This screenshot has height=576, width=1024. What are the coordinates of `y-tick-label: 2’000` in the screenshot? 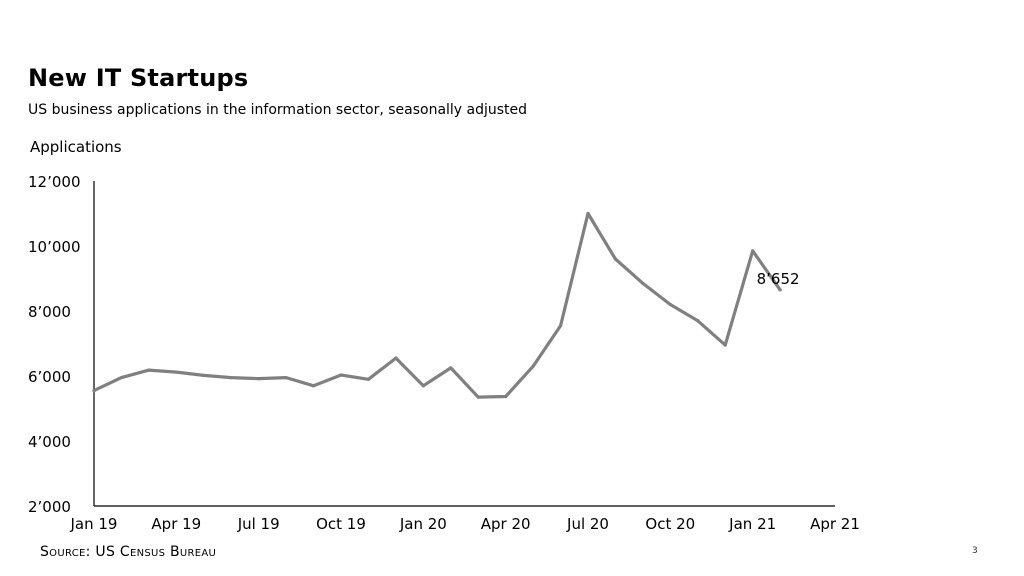 It's located at (49, 507).